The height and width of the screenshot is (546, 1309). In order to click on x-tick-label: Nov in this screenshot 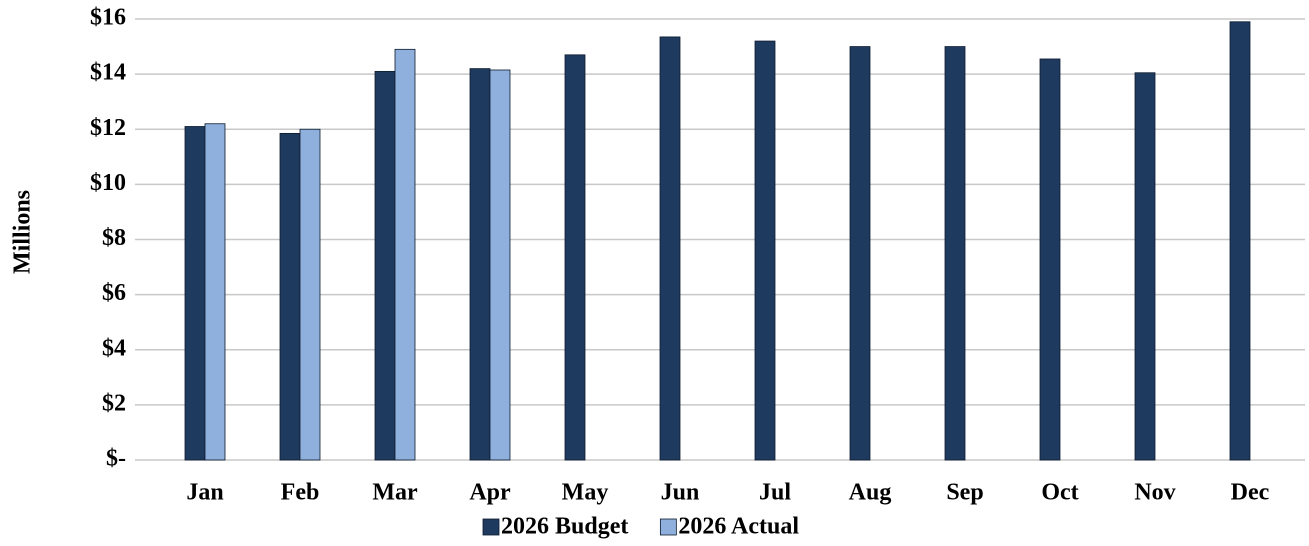, I will do `click(1154, 493)`.